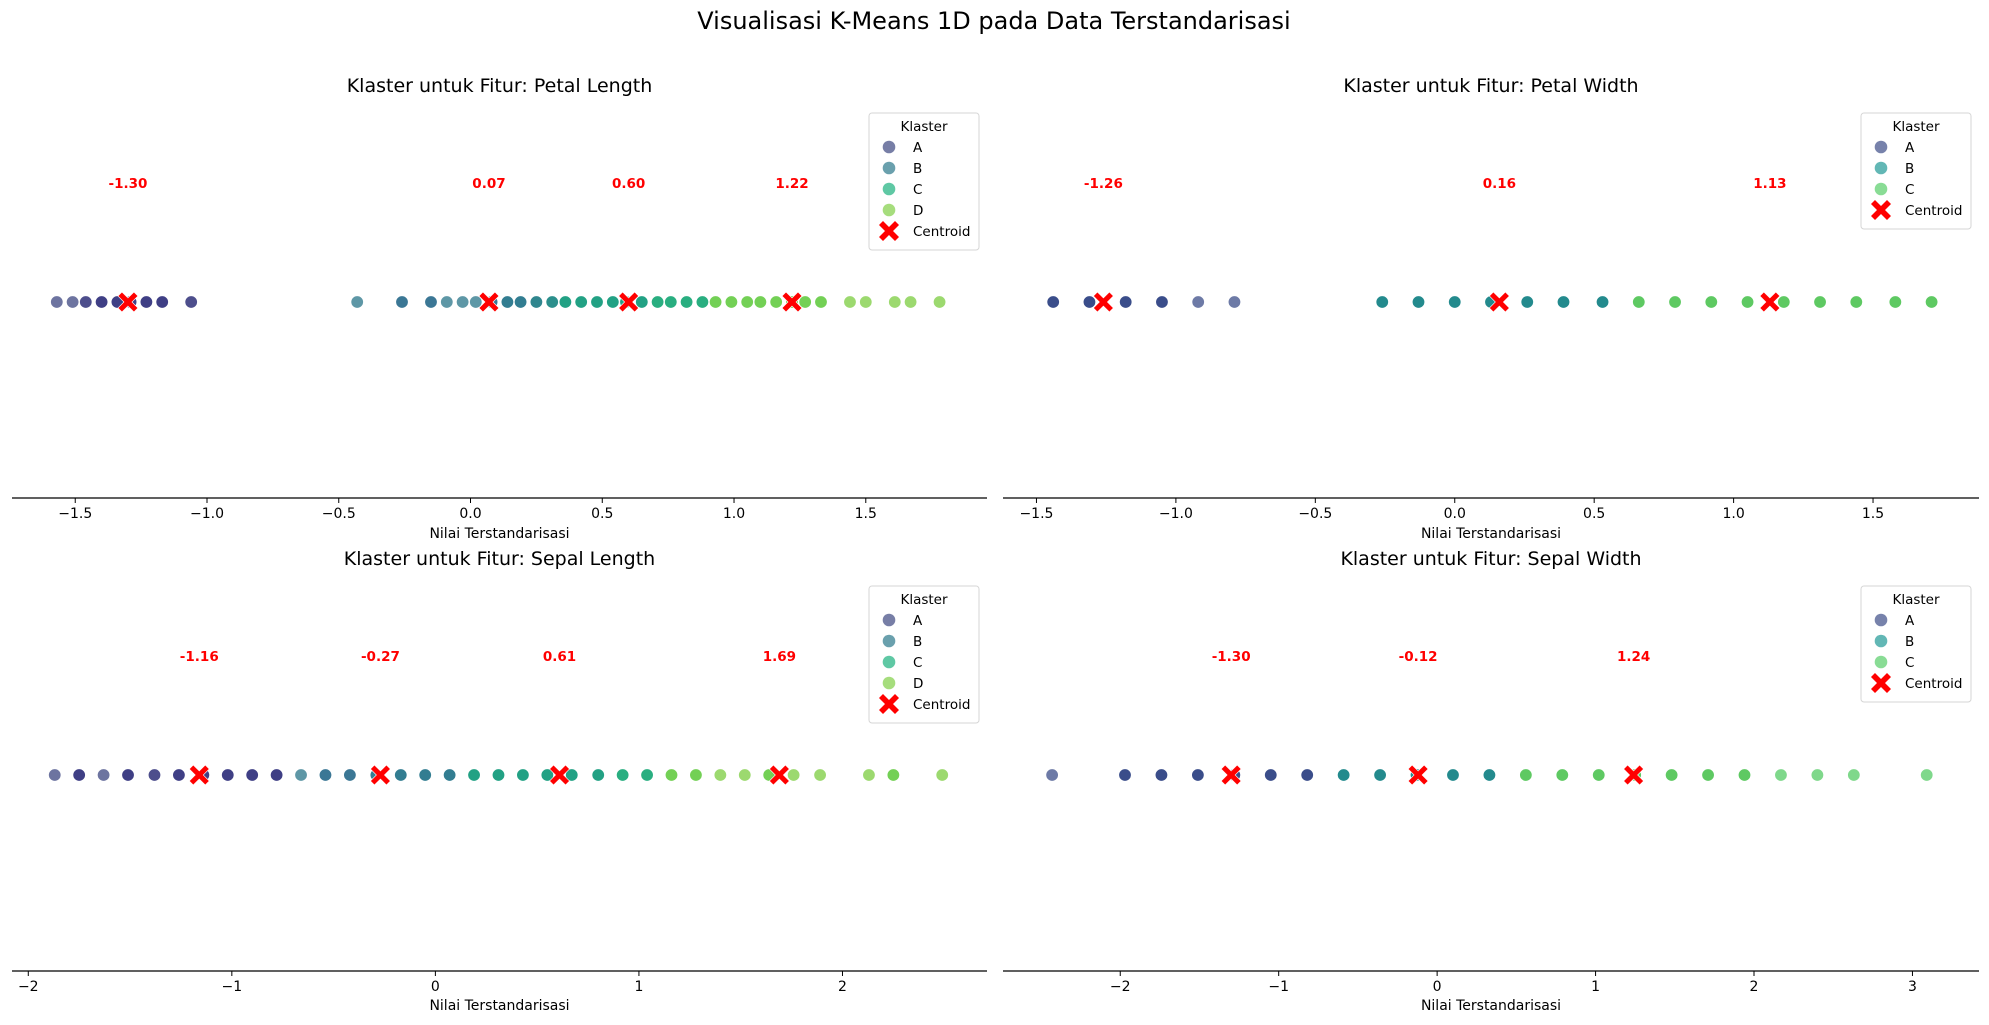 The width and height of the screenshot is (1989, 1025). I want to click on legend-centroid-swatch, so click(1881, 210).